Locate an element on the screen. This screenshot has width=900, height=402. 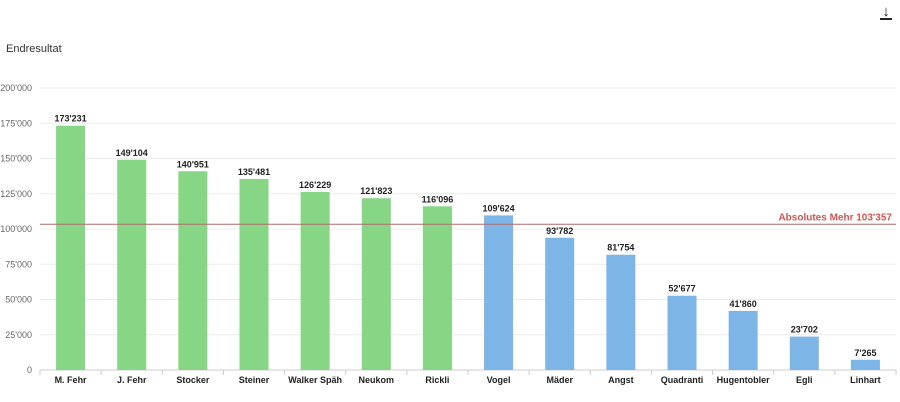
y-tick-label: 175'000 is located at coordinates (16, 123).